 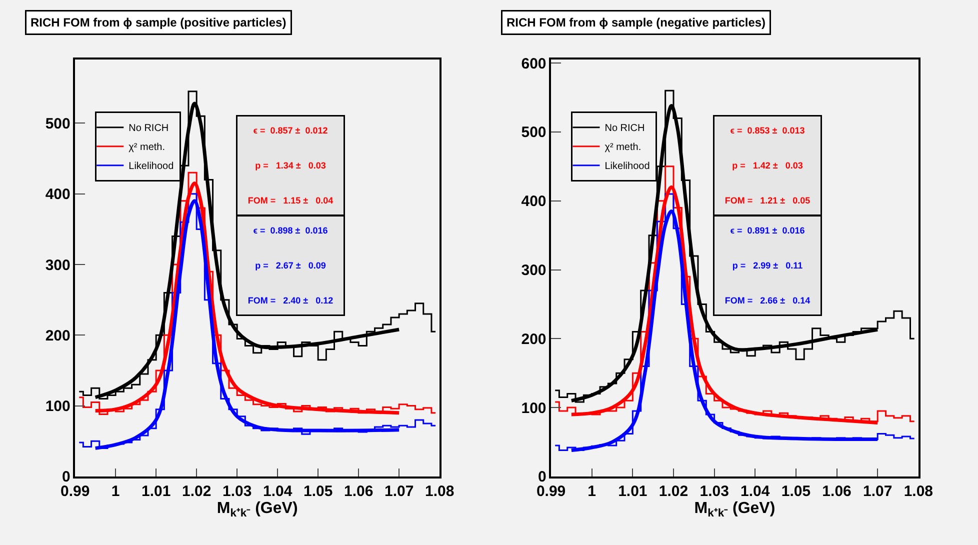 I want to click on text: ϵ = 0.891 ± 0.016 p = 2.99 ± 0.11 FOM = 2.66 ± 0.14, so click(x=767, y=265).